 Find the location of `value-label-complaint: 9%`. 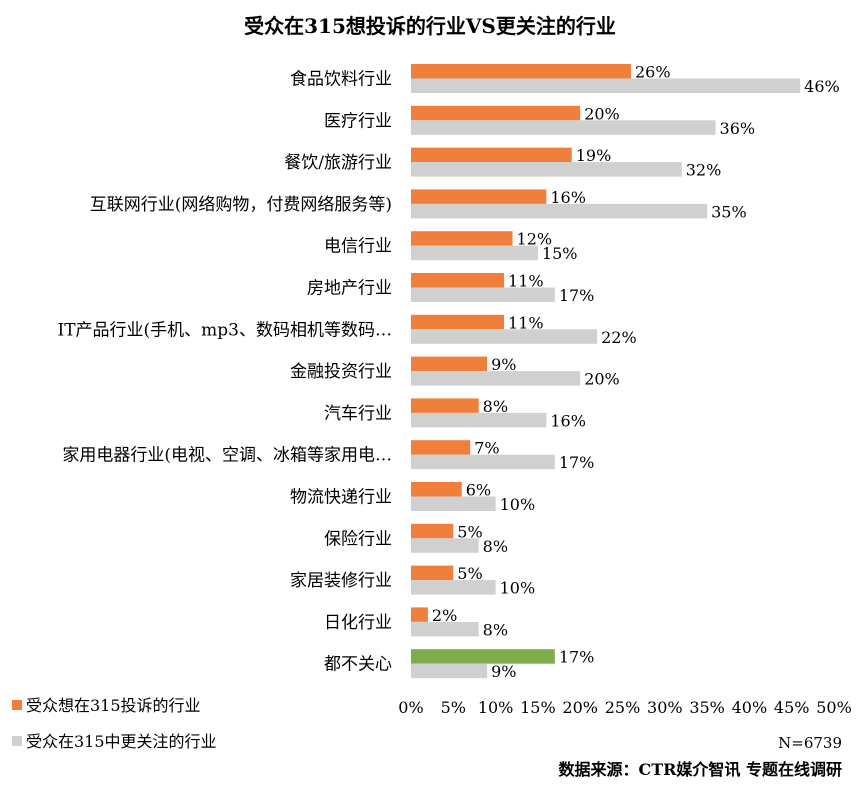

value-label-complaint: 9% is located at coordinates (503, 364).